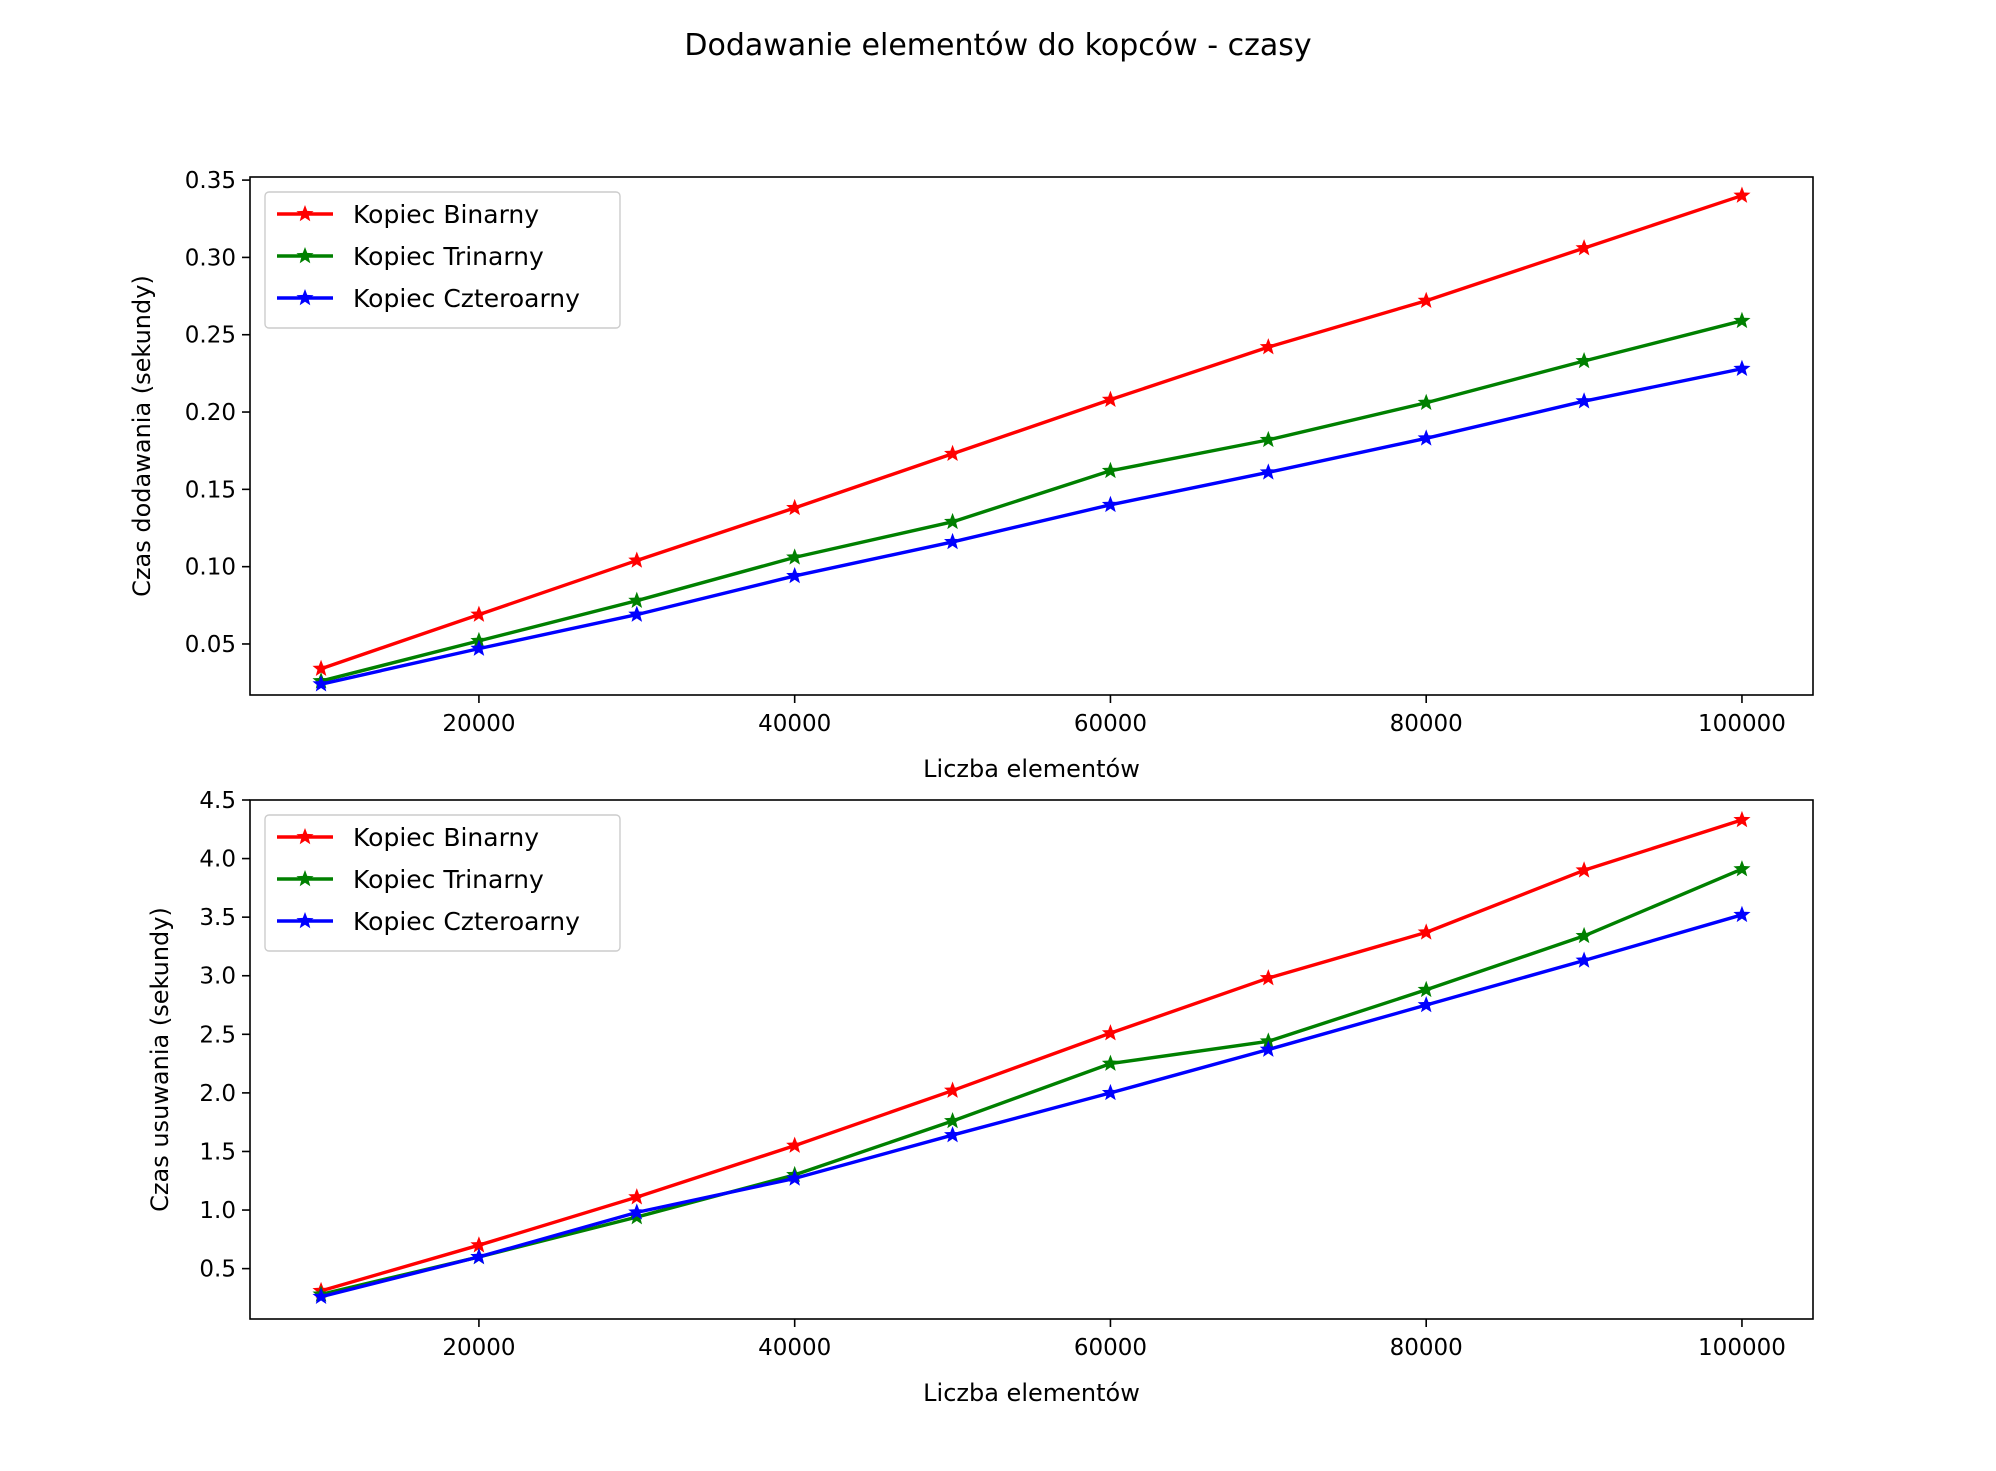 Image resolution: width=1996 pixels, height=1471 pixels. Describe the element at coordinates (210, 258) in the screenshot. I see `y-tick-label: 0.30` at that location.